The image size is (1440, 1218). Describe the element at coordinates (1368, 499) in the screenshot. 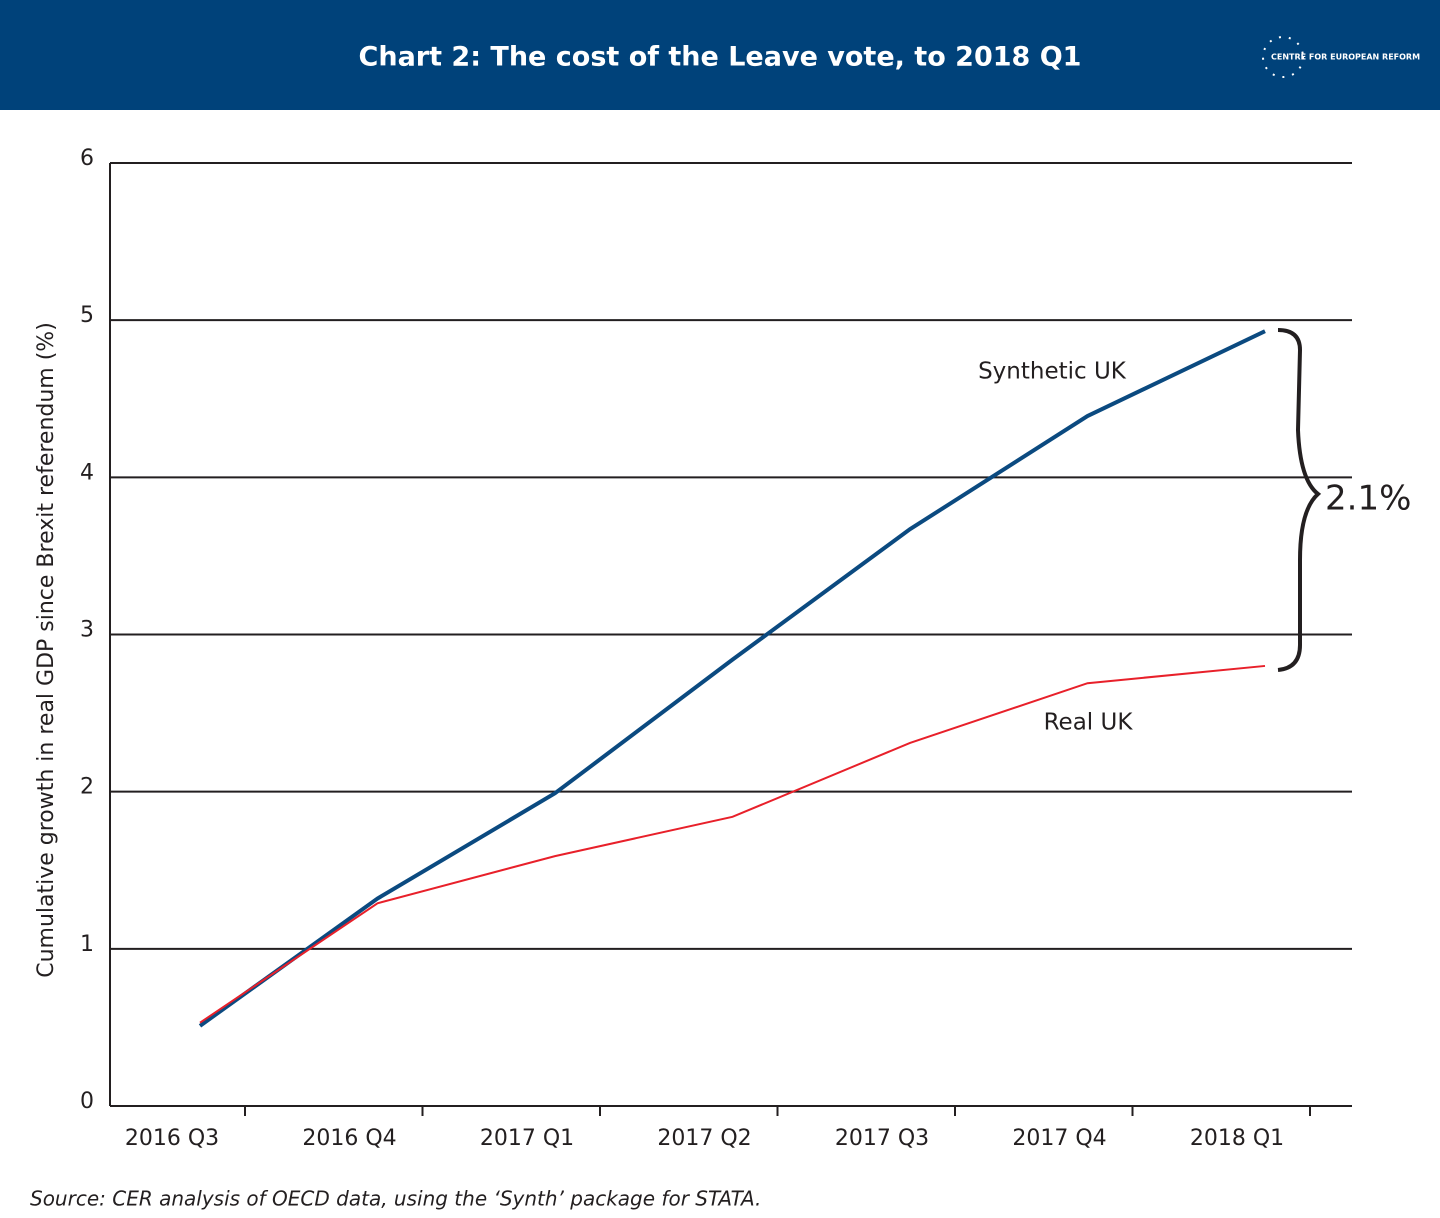

I see `annotation: 2.1%` at that location.